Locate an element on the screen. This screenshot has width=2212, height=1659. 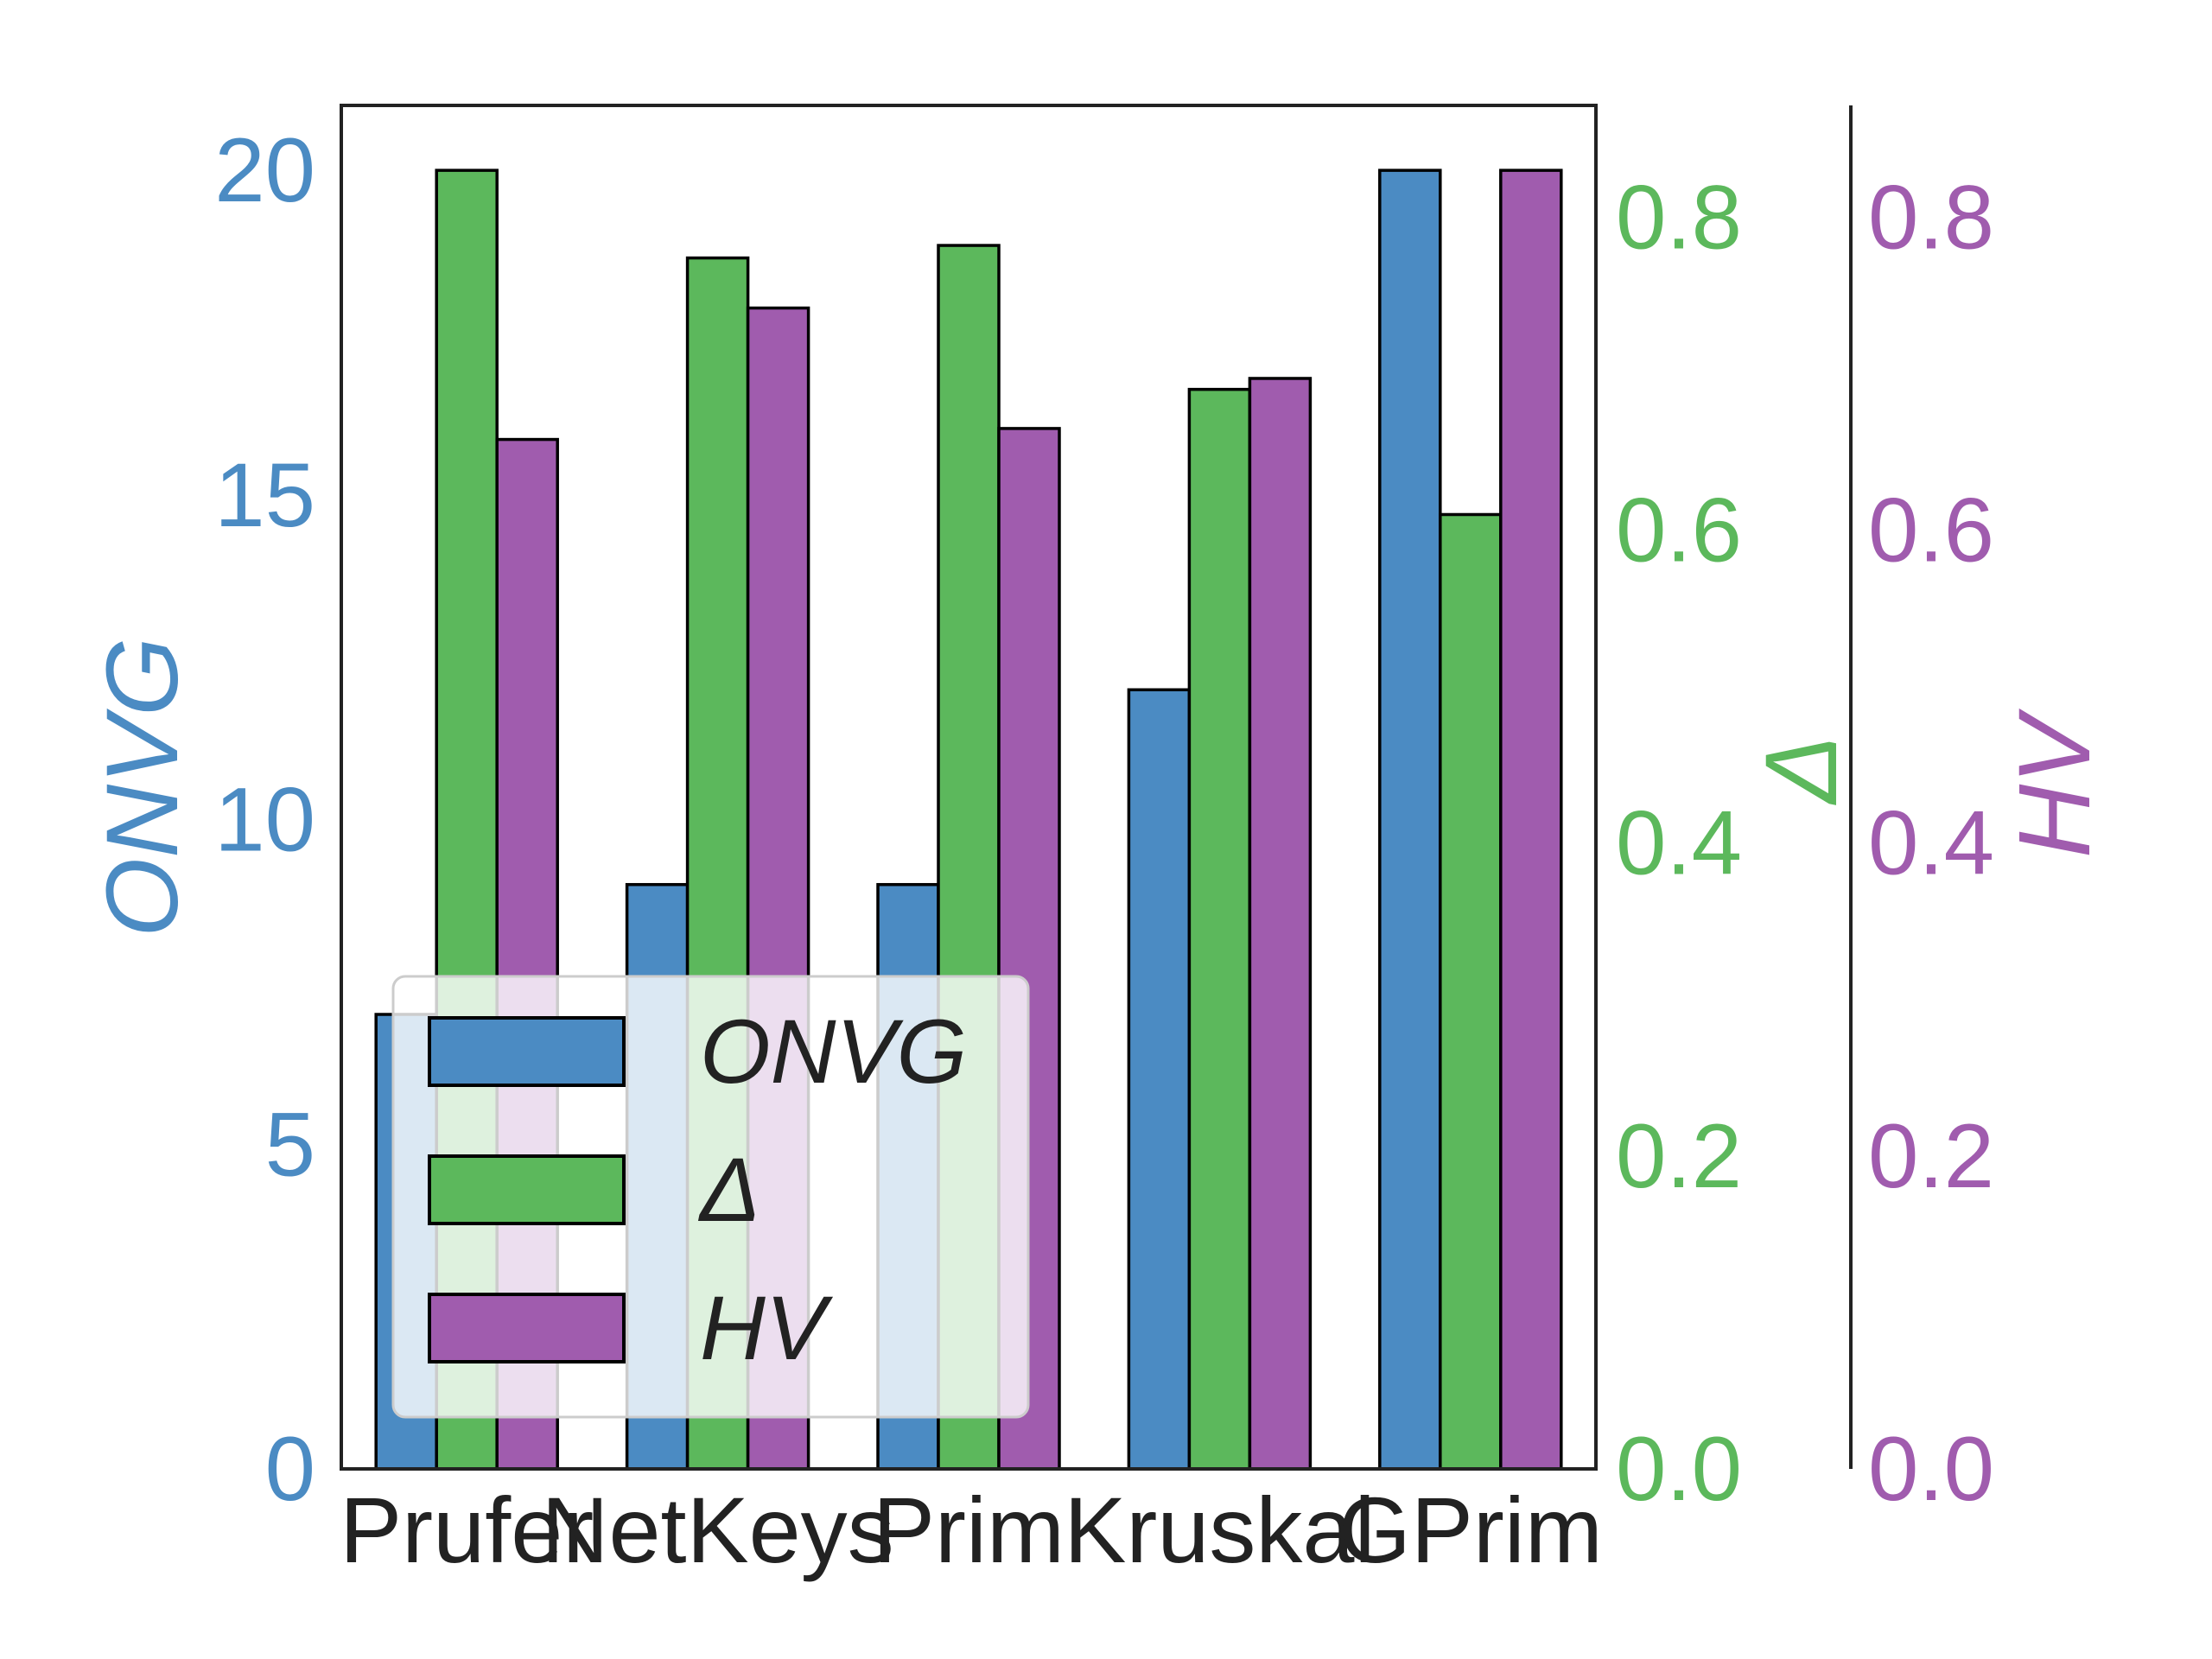
hv-tick-label: 0.0 is located at coordinates (1931, 1469).